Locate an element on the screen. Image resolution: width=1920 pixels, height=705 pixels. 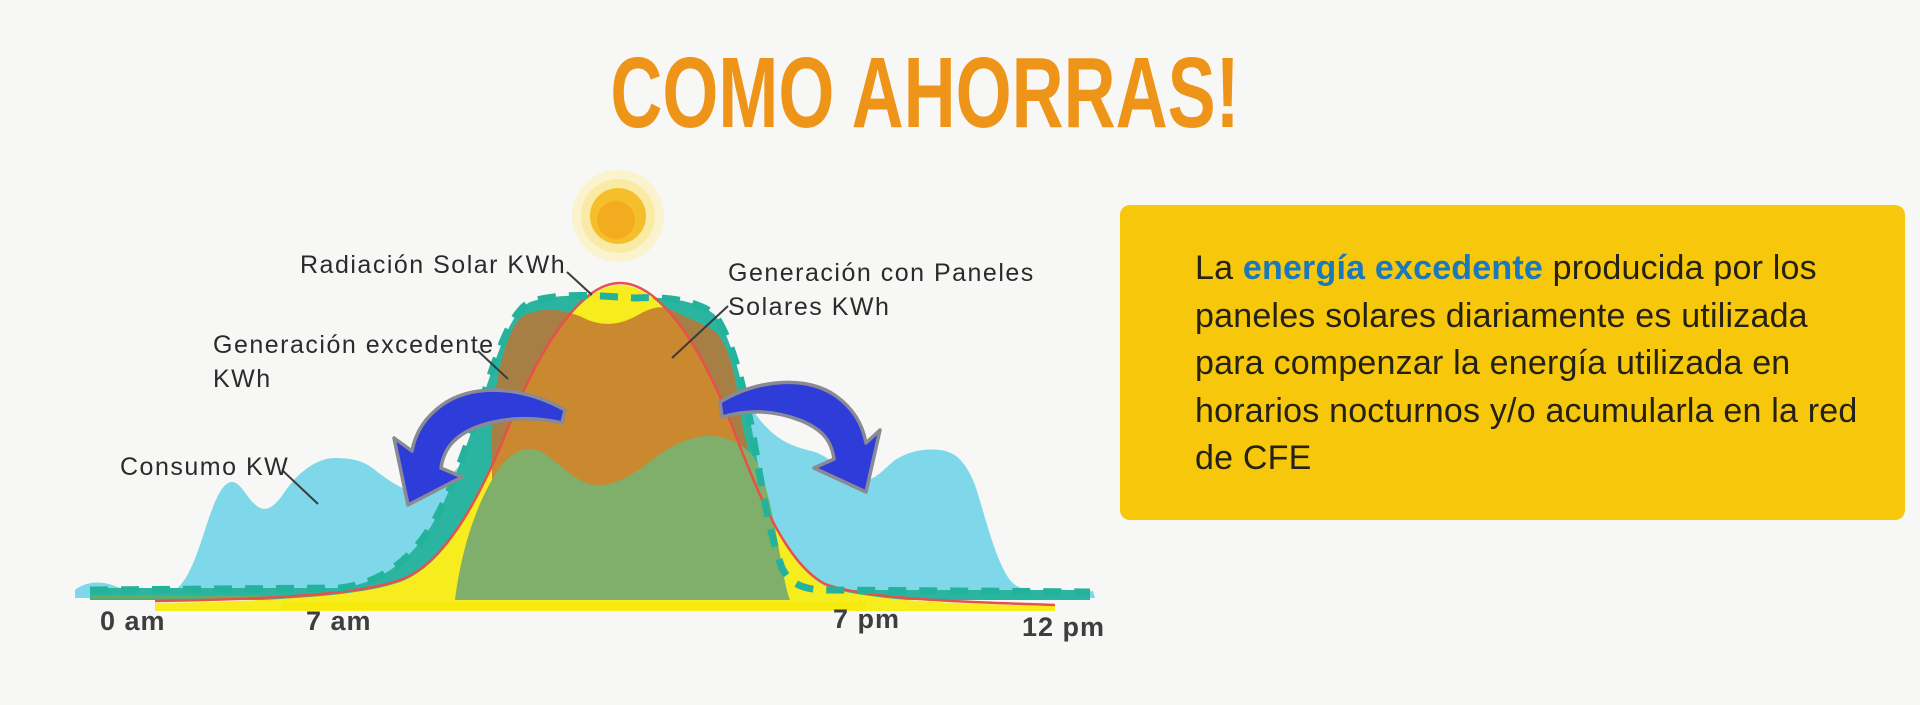
x-tick-7am: 7 am is located at coordinates (339, 621).